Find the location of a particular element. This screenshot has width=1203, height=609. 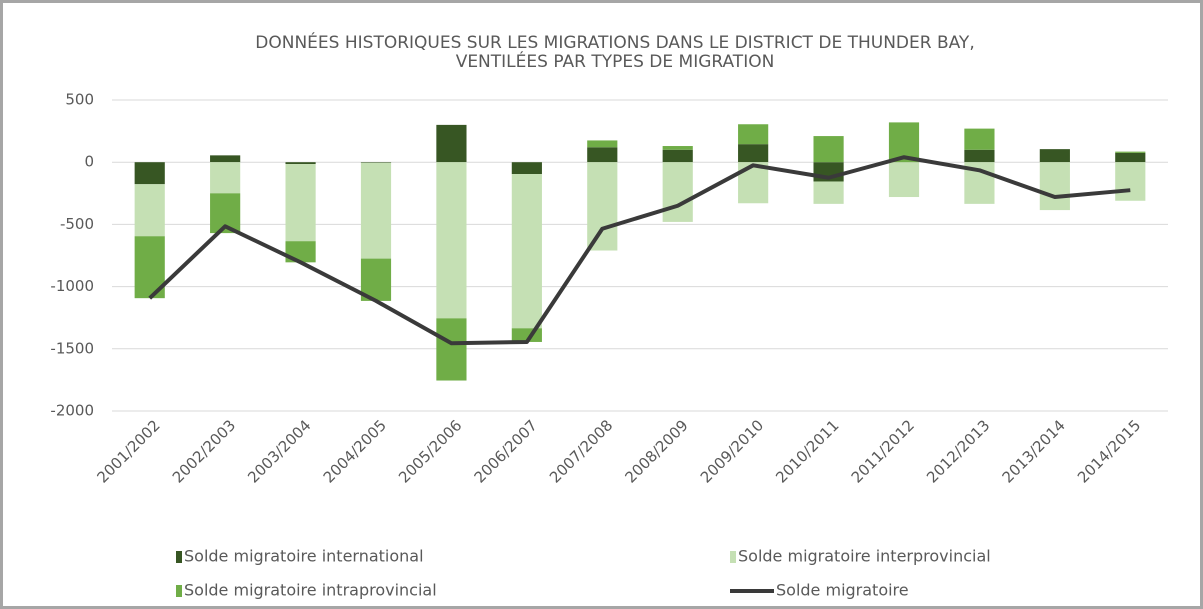

y-tick-label: 0 is located at coordinates (89, 162).